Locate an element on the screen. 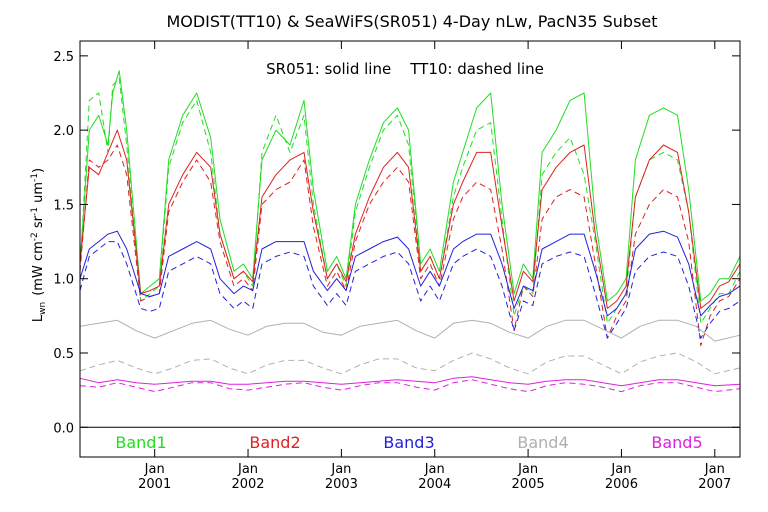 Image resolution: width=768 pixels, height=512 pixels. legend-entry-band3: Band3 is located at coordinates (408, 442).